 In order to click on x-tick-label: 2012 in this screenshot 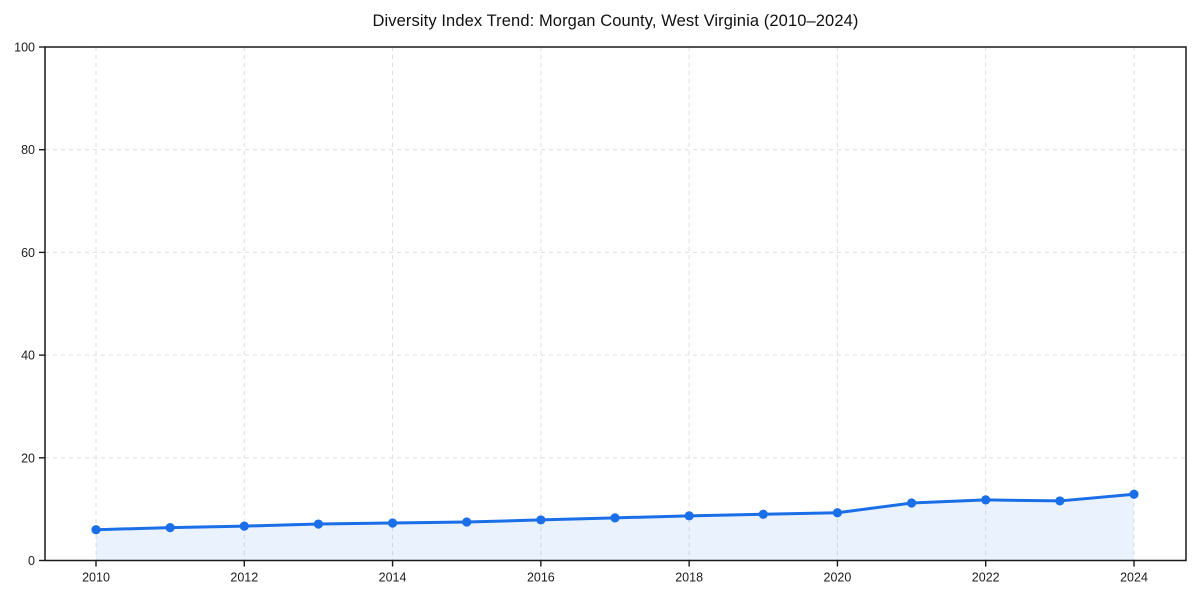, I will do `click(244, 578)`.